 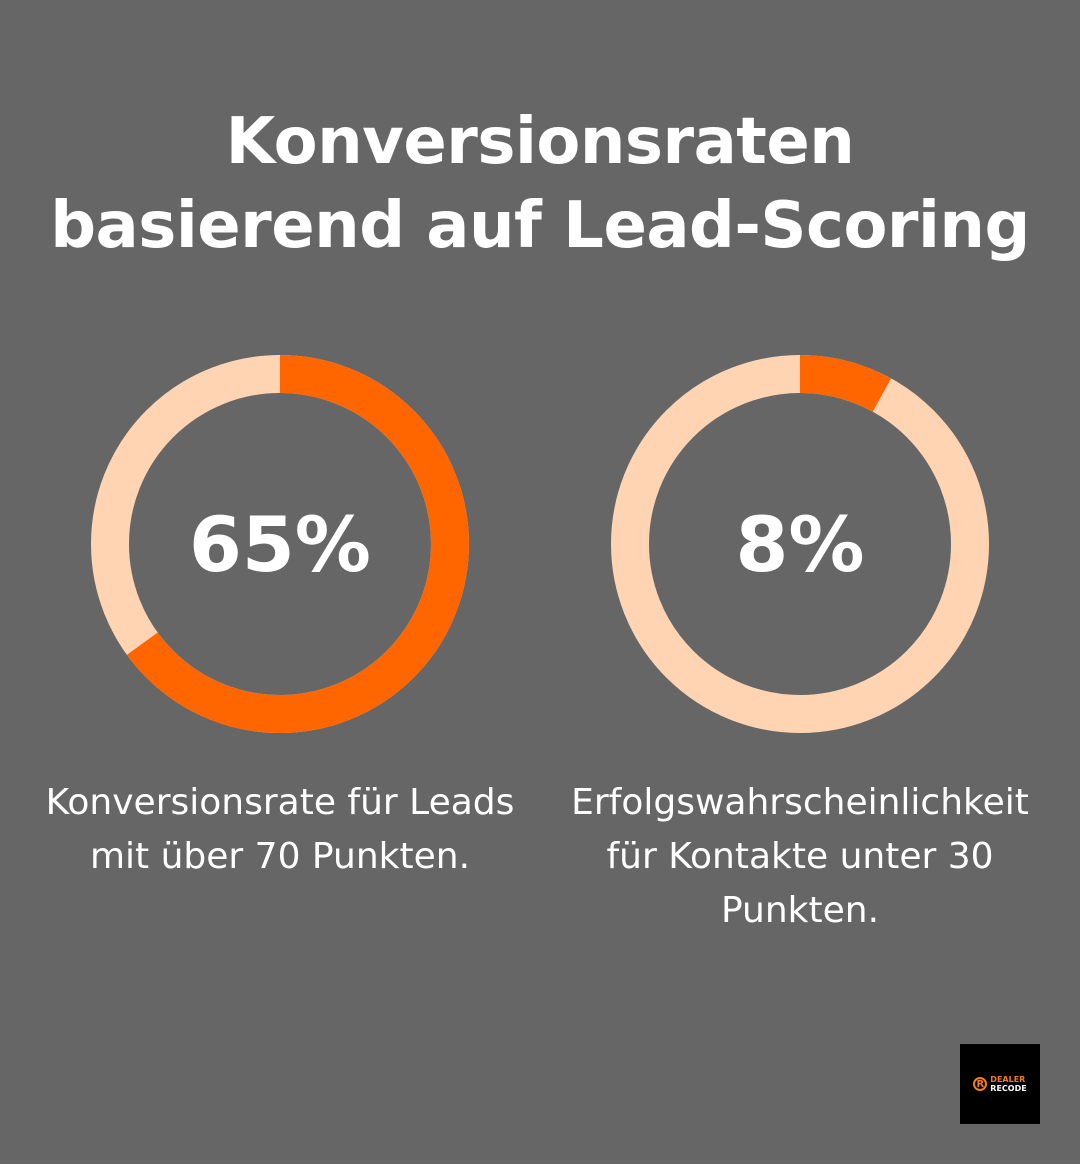 I want to click on donut-chart-2: 8%, so click(x=800, y=544).